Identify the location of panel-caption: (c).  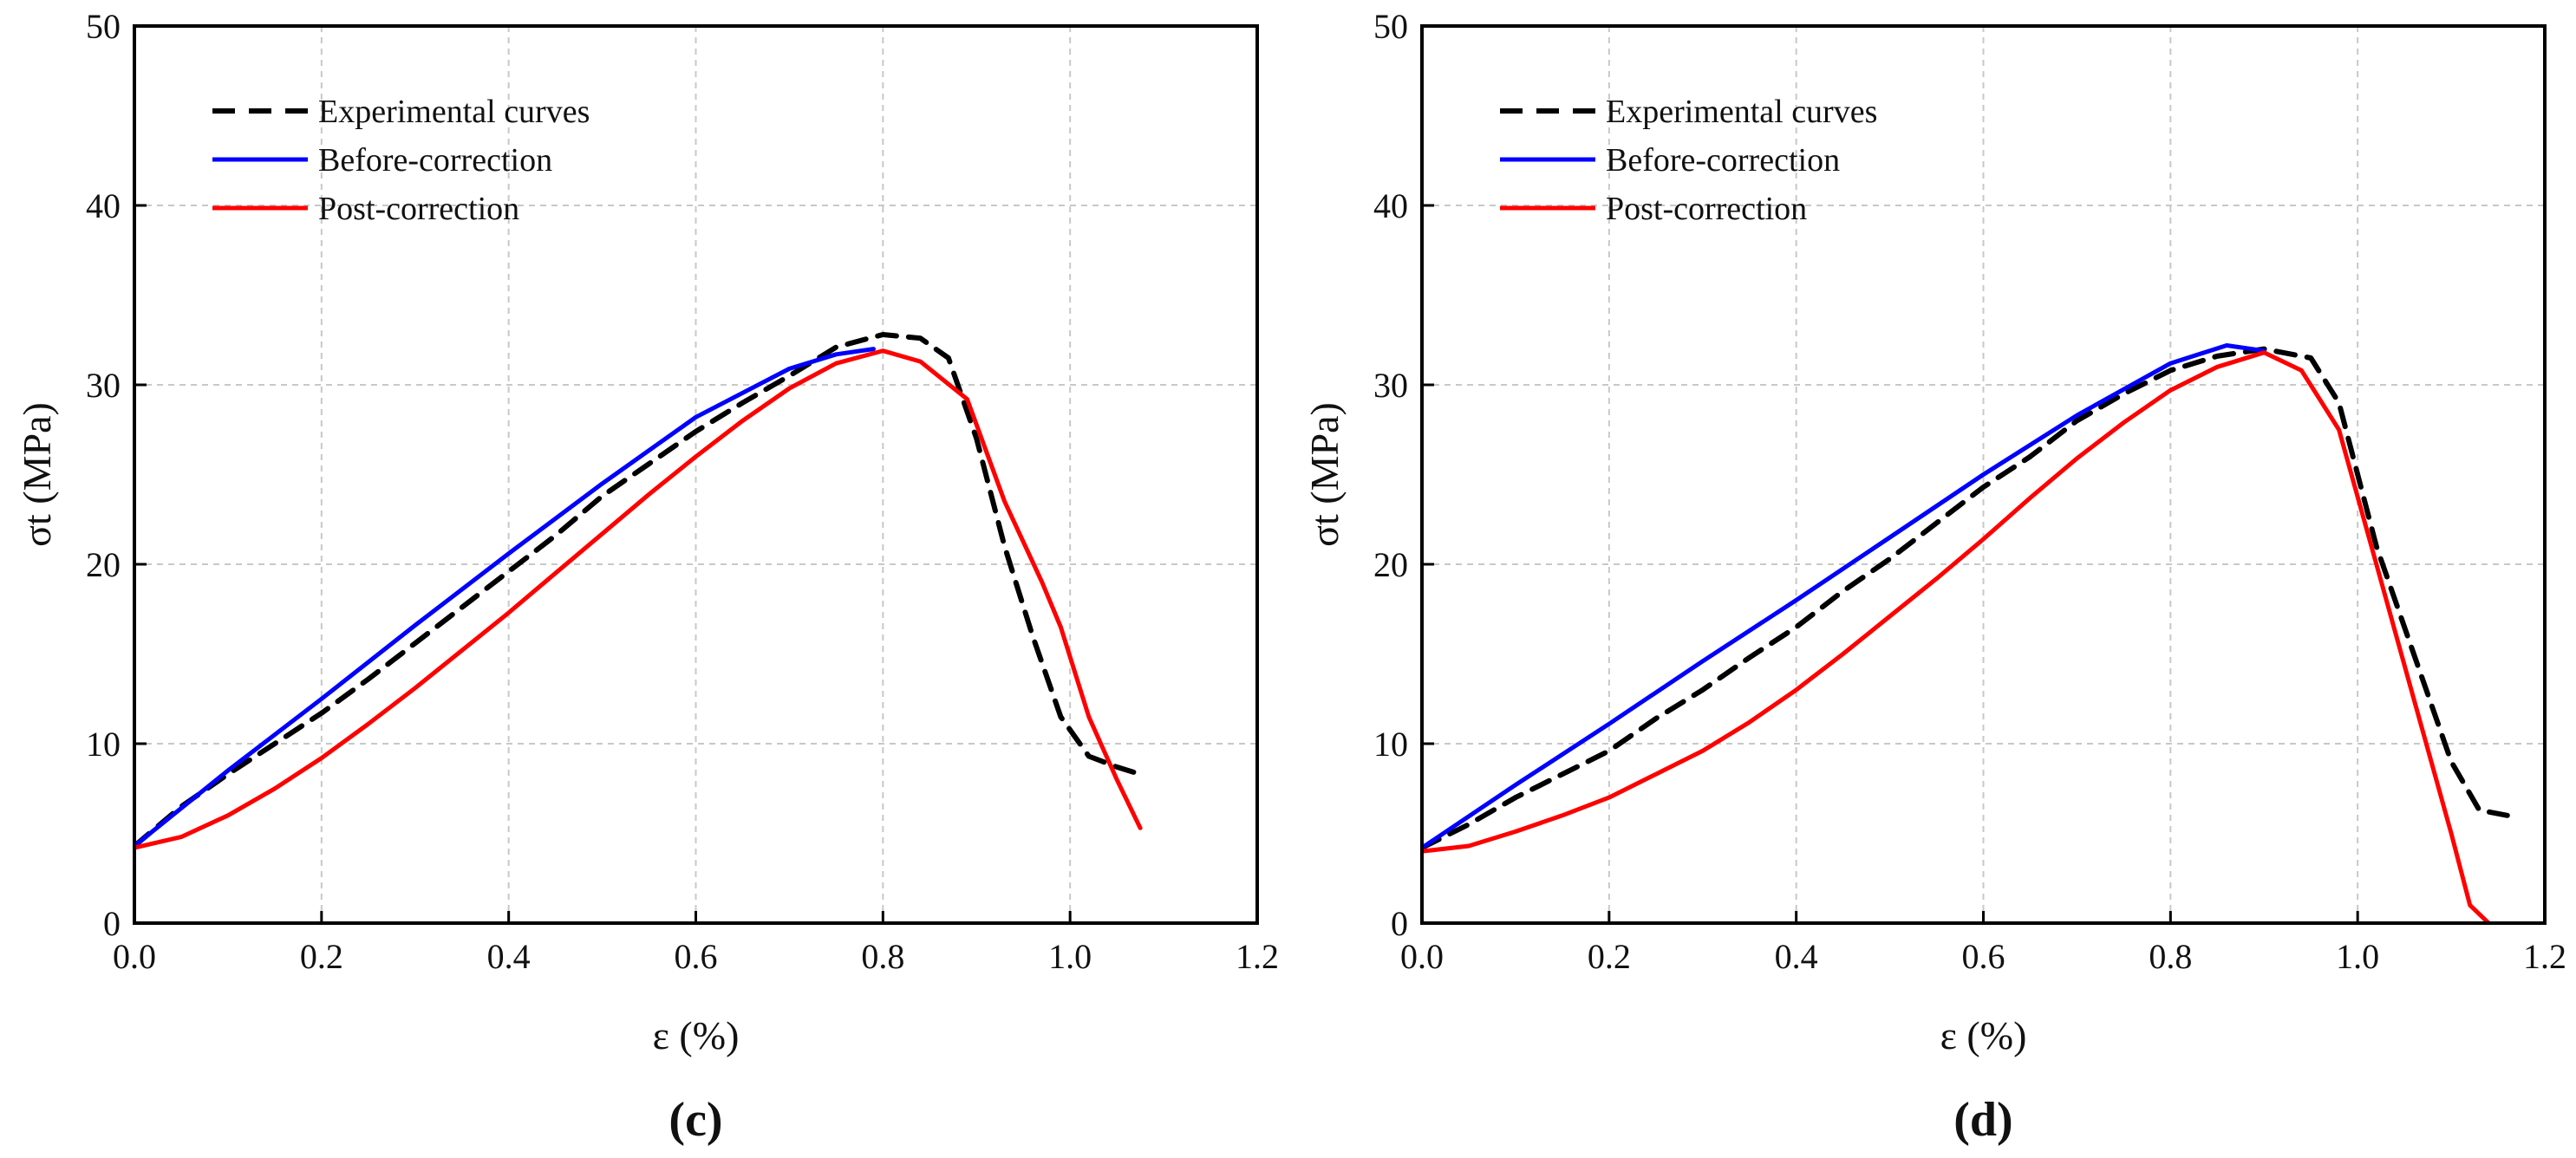
(695, 1120).